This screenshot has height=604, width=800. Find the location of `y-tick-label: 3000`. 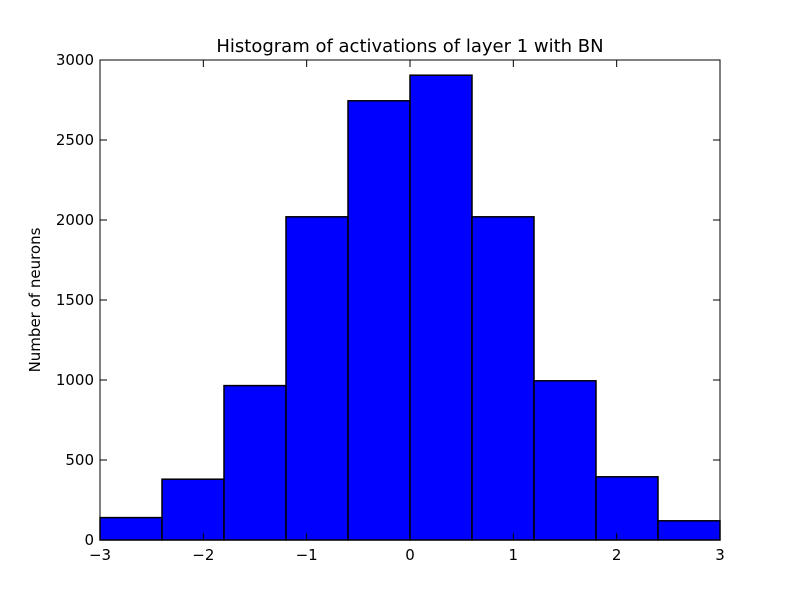

y-tick-label: 3000 is located at coordinates (75, 60).